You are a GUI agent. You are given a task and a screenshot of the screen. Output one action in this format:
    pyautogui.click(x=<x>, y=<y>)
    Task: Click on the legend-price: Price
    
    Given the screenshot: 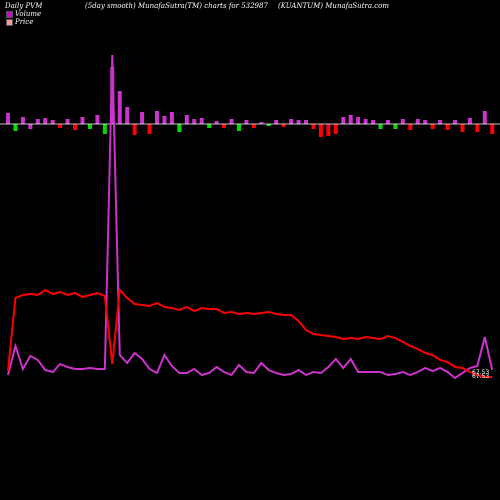 What is the action you would take?
    pyautogui.click(x=19, y=22)
    